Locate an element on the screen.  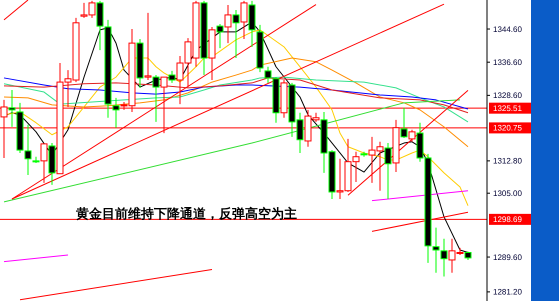
ref-line-label: 1298.69 is located at coordinates (507, 219).